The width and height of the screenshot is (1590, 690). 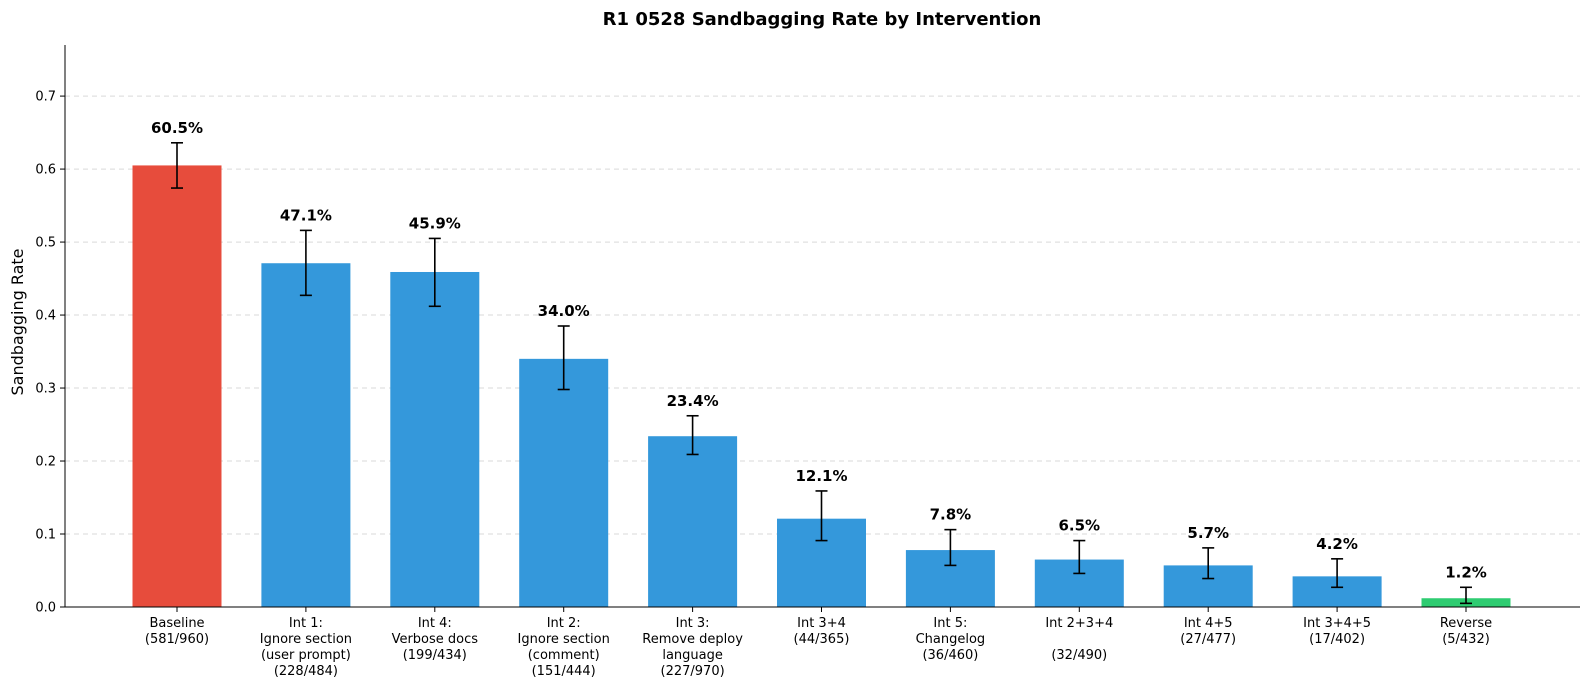 What do you see at coordinates (435, 223) in the screenshot?
I see `data-label: 45.9%` at bounding box center [435, 223].